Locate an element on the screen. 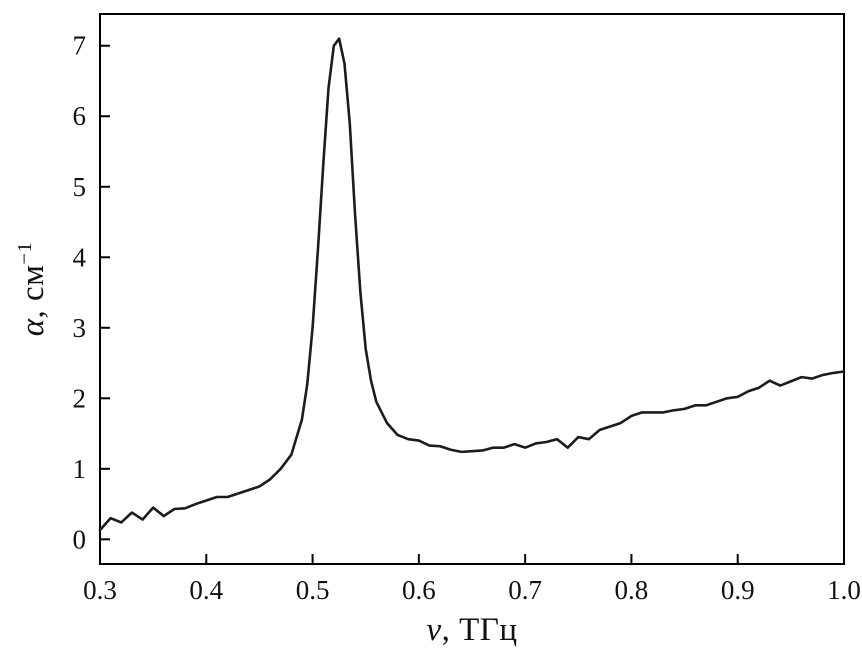 The width and height of the screenshot is (862, 668). y-axis-unit: , см is located at coordinates (33, 291).